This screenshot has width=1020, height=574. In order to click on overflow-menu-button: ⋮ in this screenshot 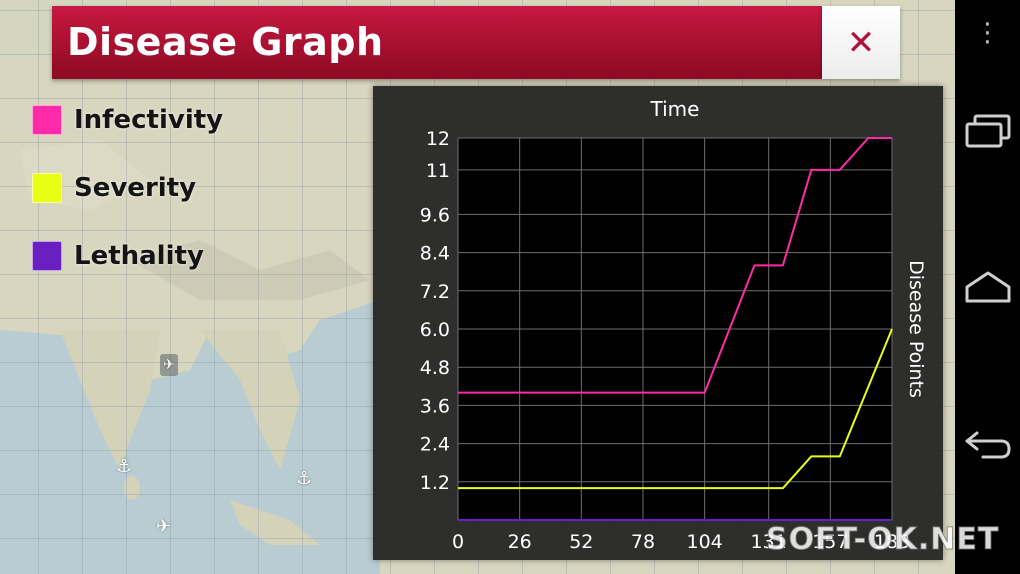, I will do `click(987, 33)`.